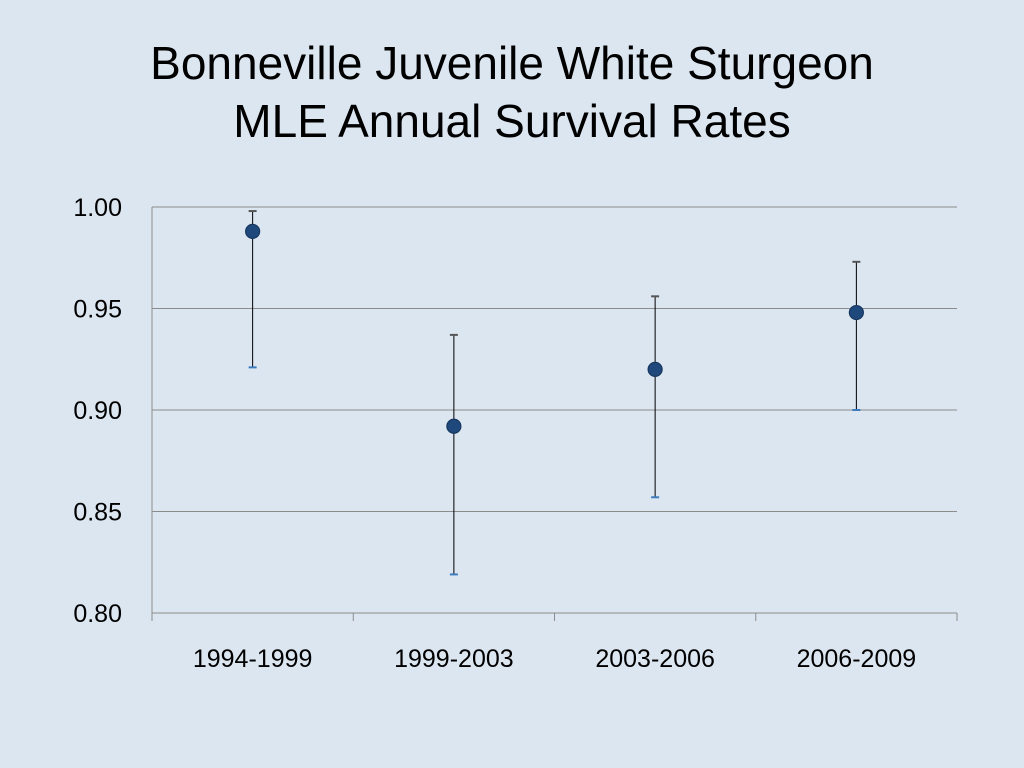 This screenshot has height=768, width=1024. What do you see at coordinates (512, 63) in the screenshot?
I see `title-line-1: Bonneville Juvenile White Sturgeon` at bounding box center [512, 63].